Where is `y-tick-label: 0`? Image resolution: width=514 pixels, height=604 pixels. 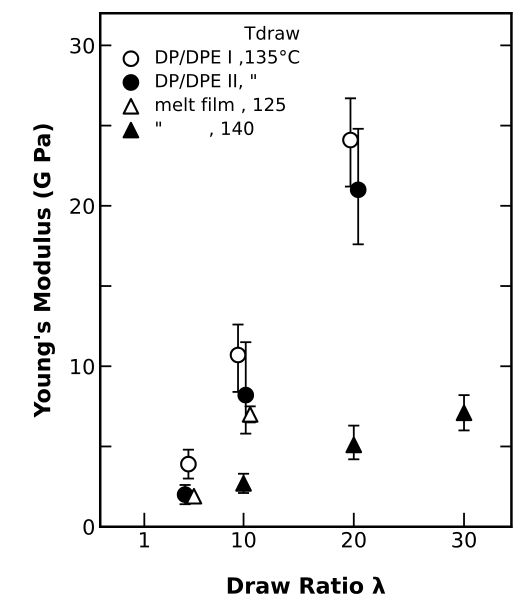
y-tick-label: 0 is located at coordinates (88, 527).